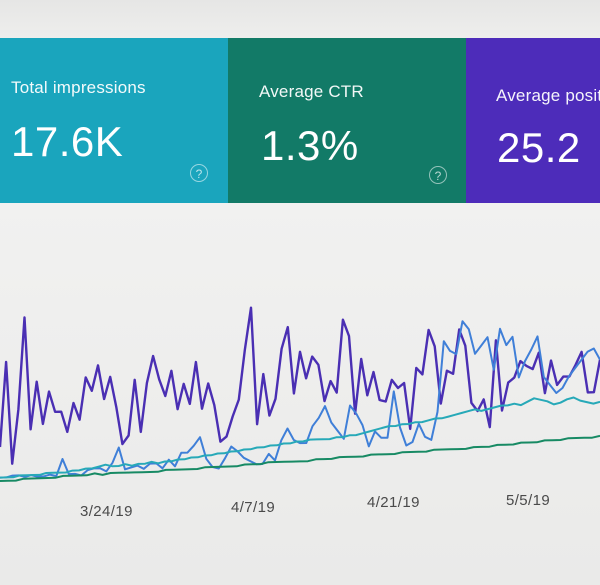 The image size is (600, 585). I want to click on metric-value: 17.6K, so click(67, 141).